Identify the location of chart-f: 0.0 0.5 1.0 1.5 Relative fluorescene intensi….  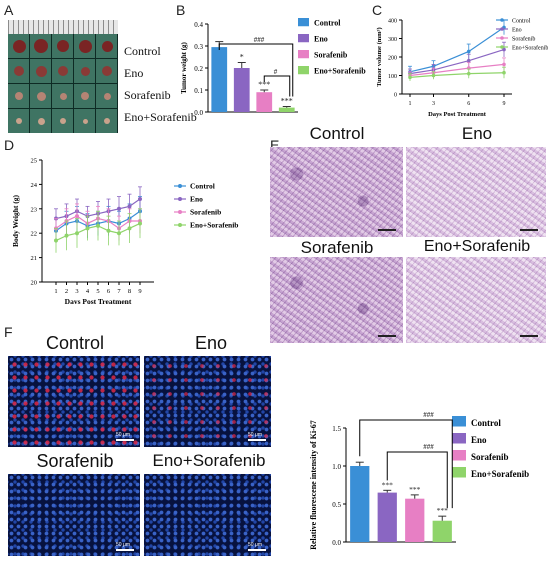
(419, 480).